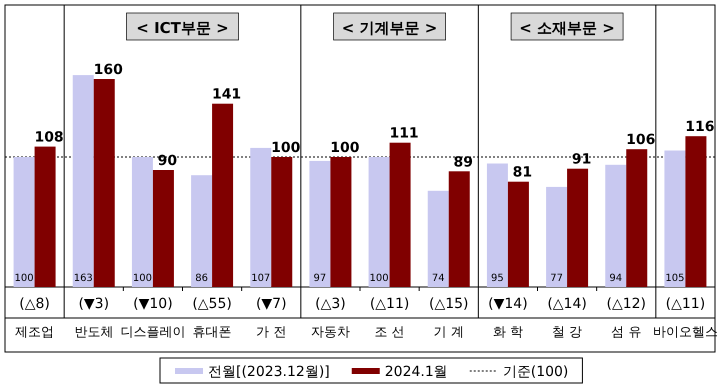 Image resolution: width=720 pixels, height=386 pixels. Describe the element at coordinates (626, 332) in the screenshot. I see `x-tick-label: 섬 유` at that location.